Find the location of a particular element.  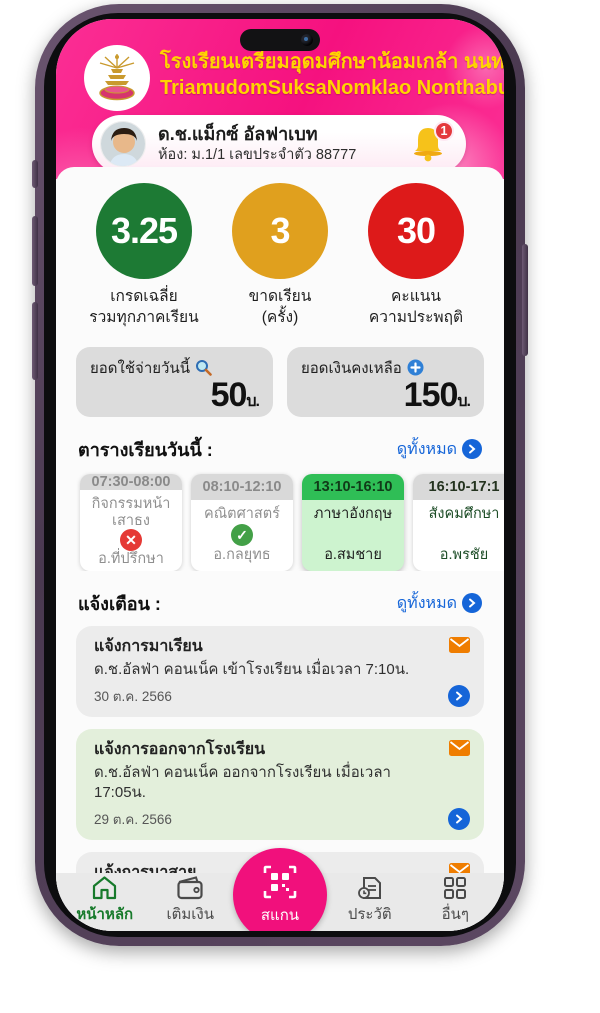

stat-gpa: 3.25 เกรดเฉลี่ย รวมทุกภาคเรียน is located at coordinates (144, 256).